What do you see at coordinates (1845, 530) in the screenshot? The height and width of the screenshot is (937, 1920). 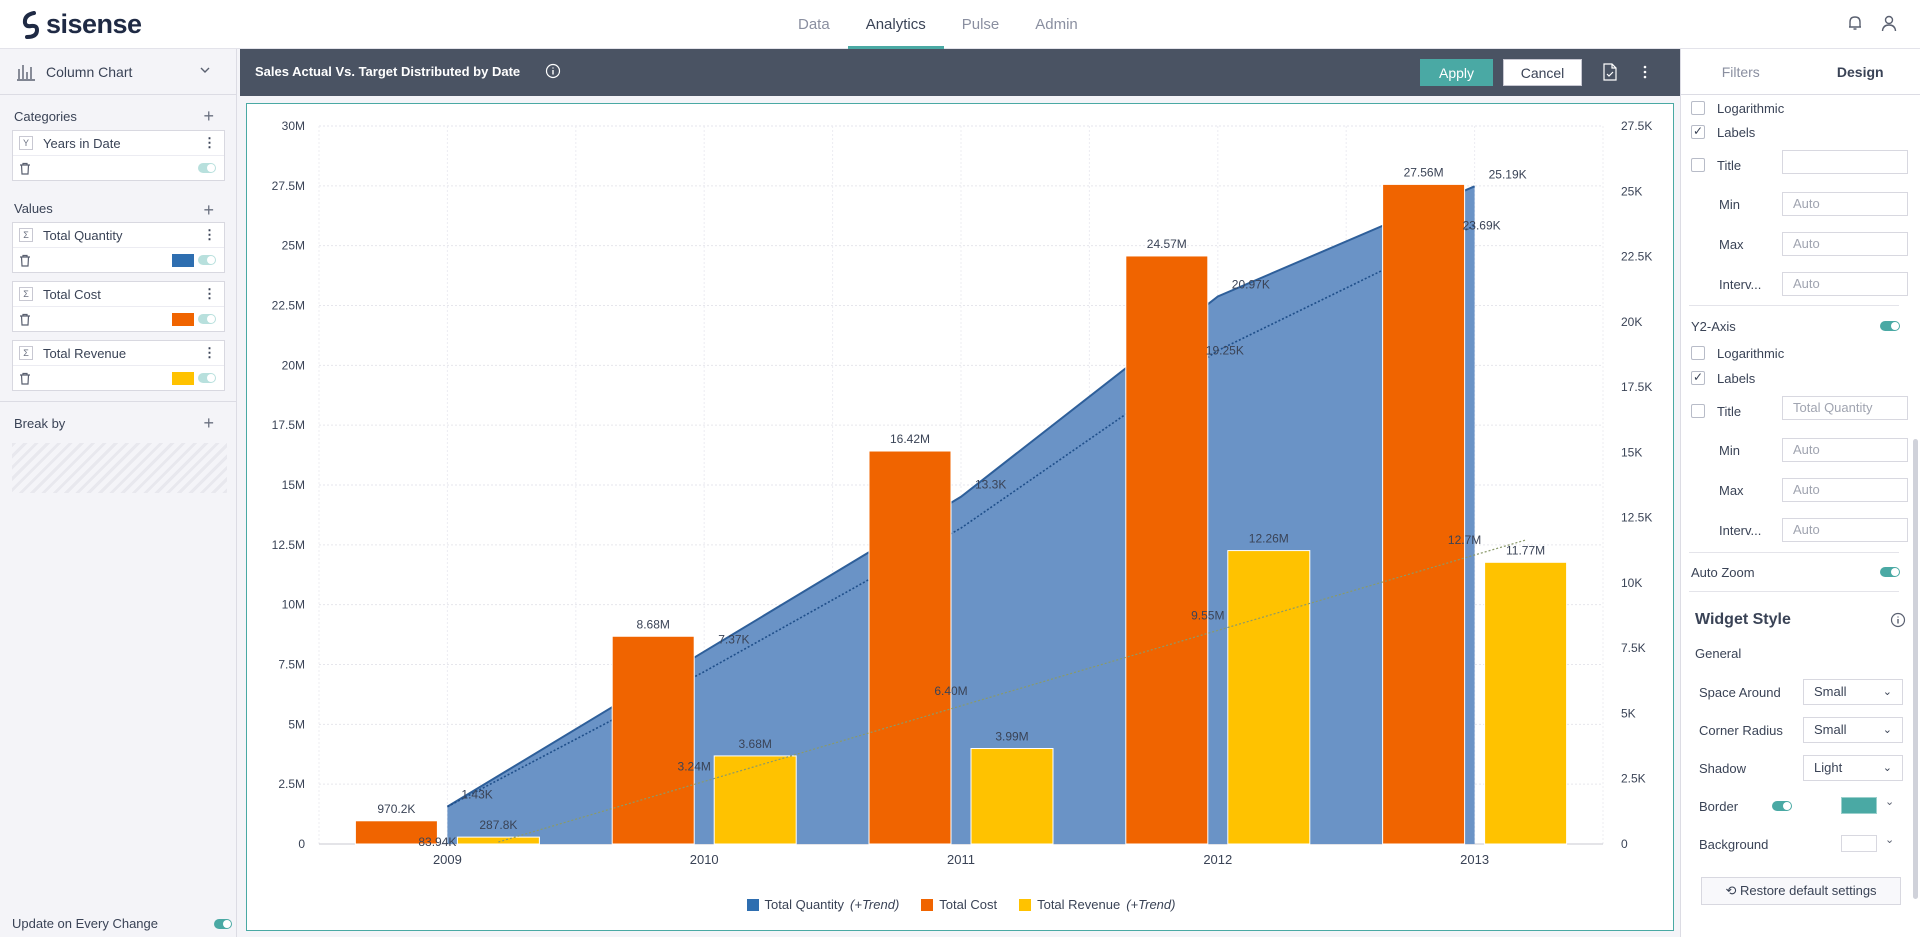 I see `y2-interval-input: Auto` at bounding box center [1845, 530].